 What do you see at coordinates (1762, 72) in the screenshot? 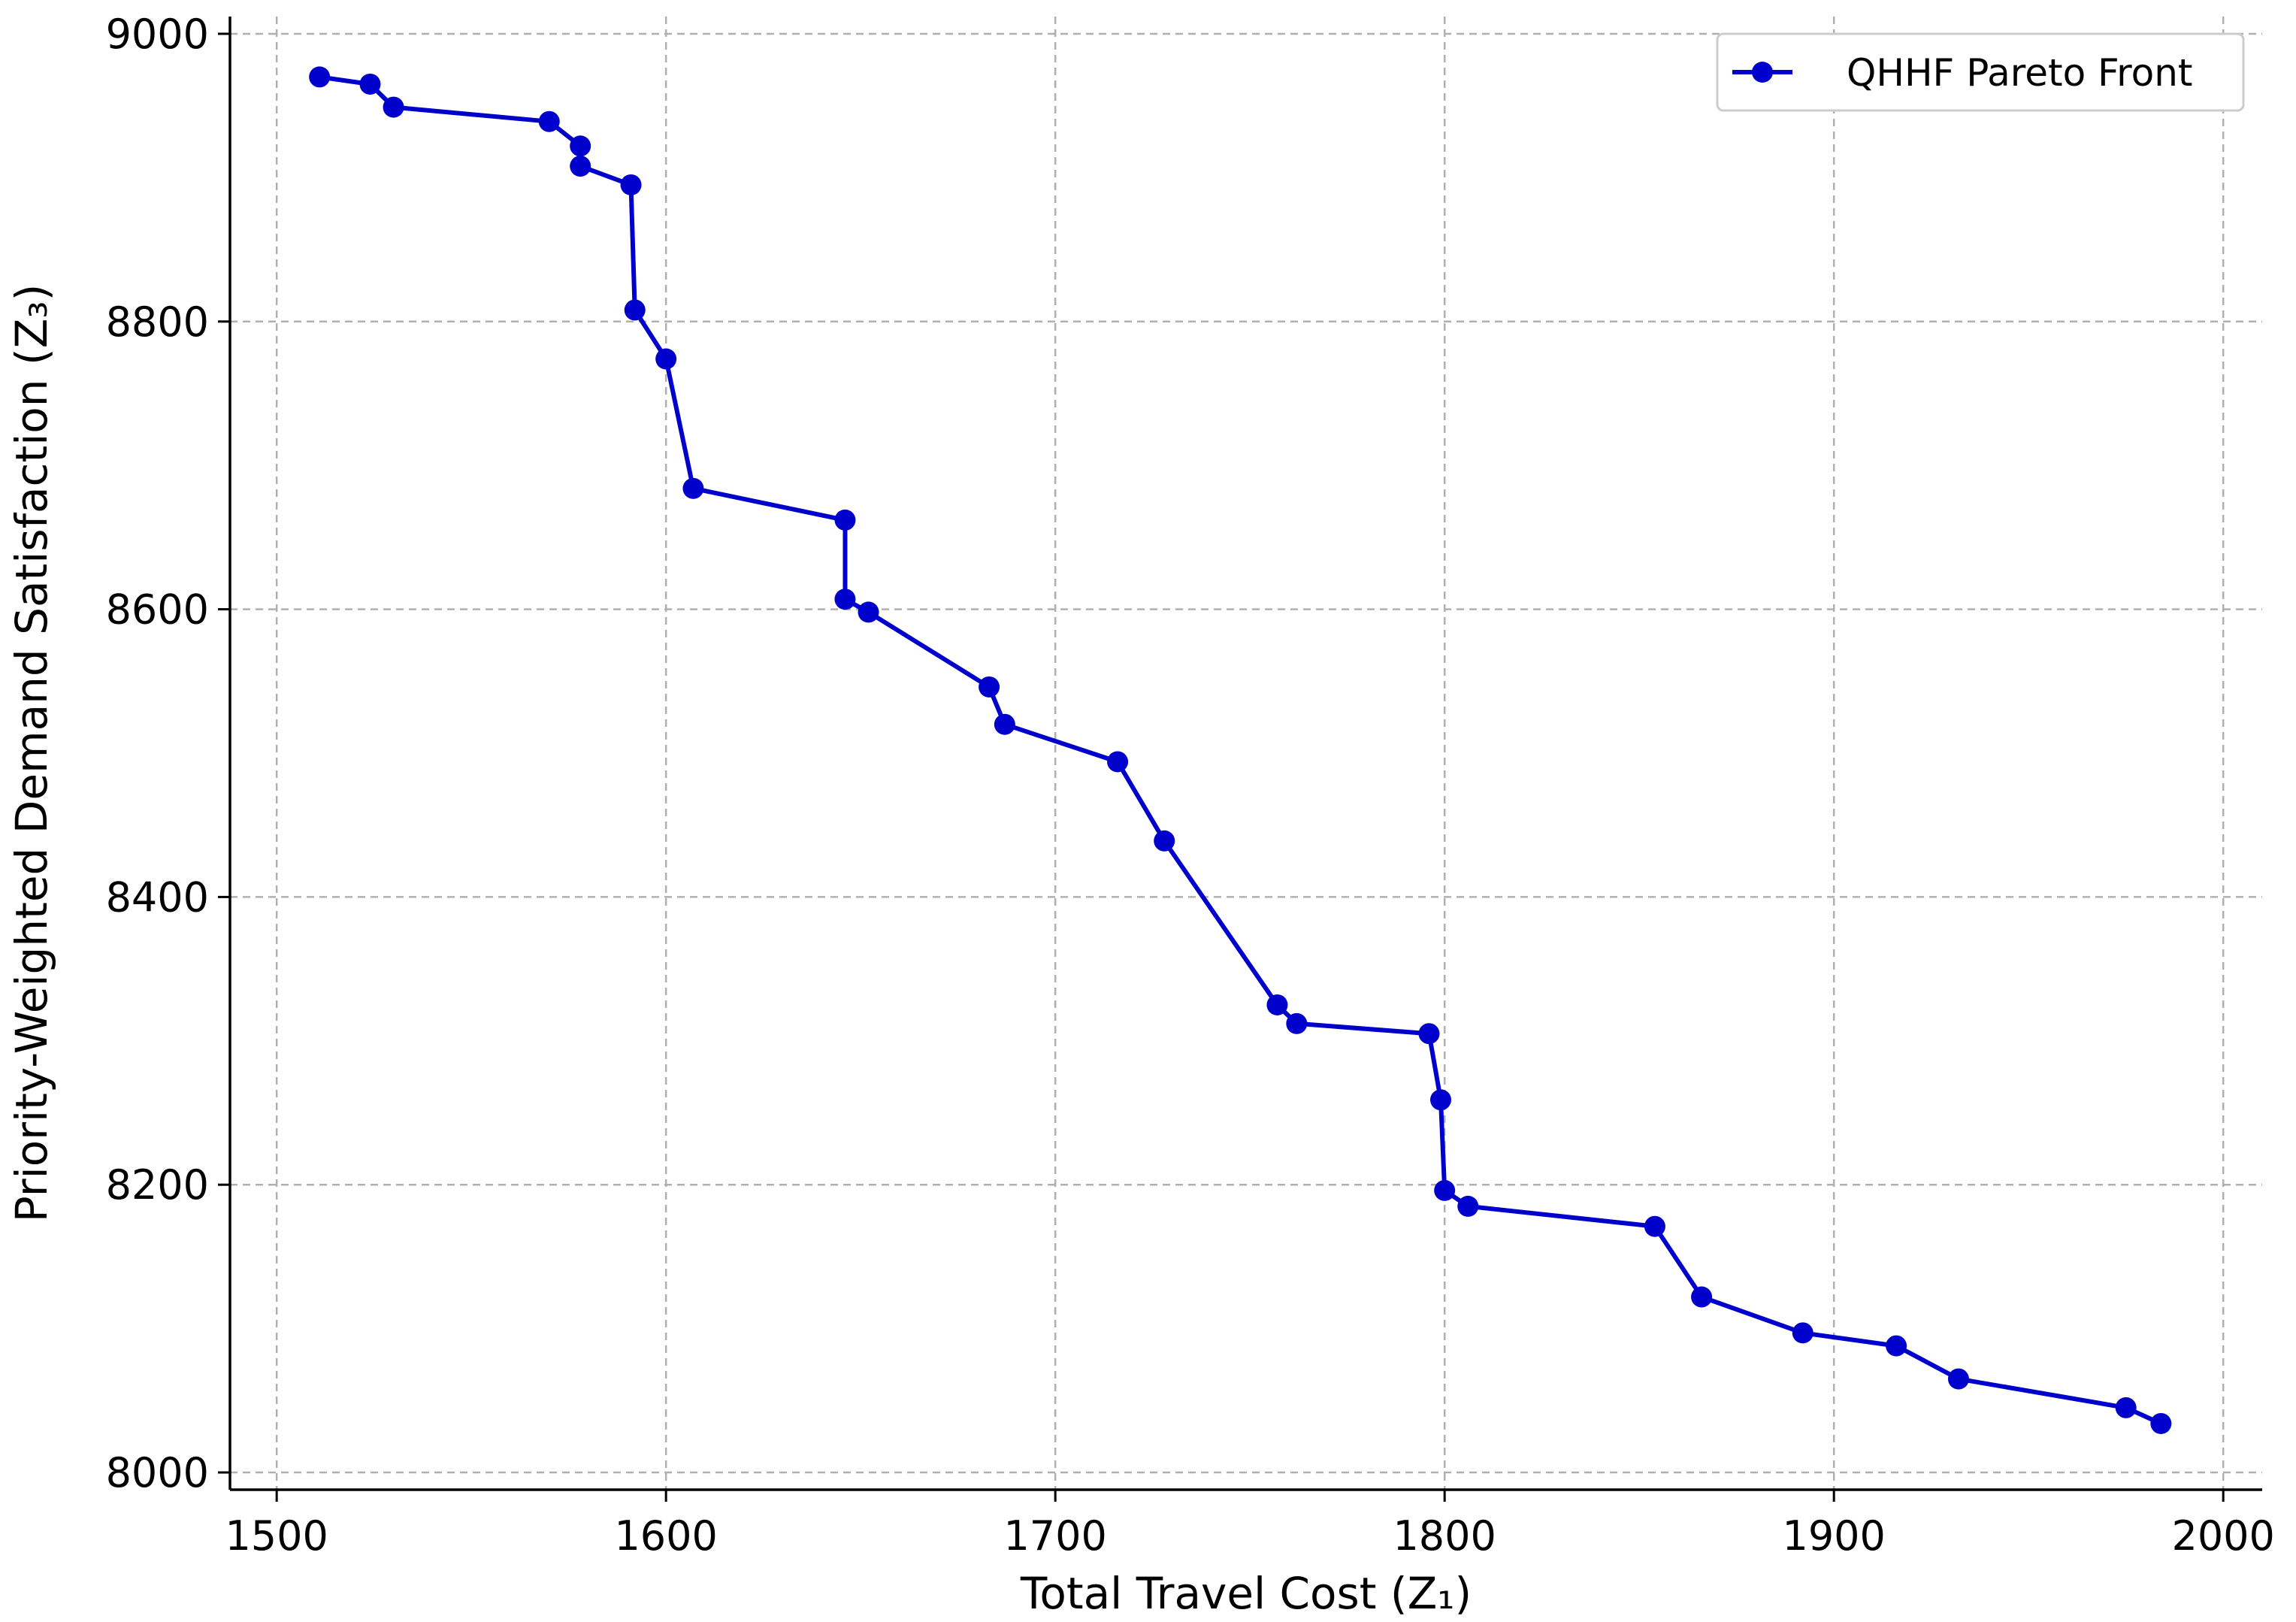
I see `legend-marker-swatch` at bounding box center [1762, 72].